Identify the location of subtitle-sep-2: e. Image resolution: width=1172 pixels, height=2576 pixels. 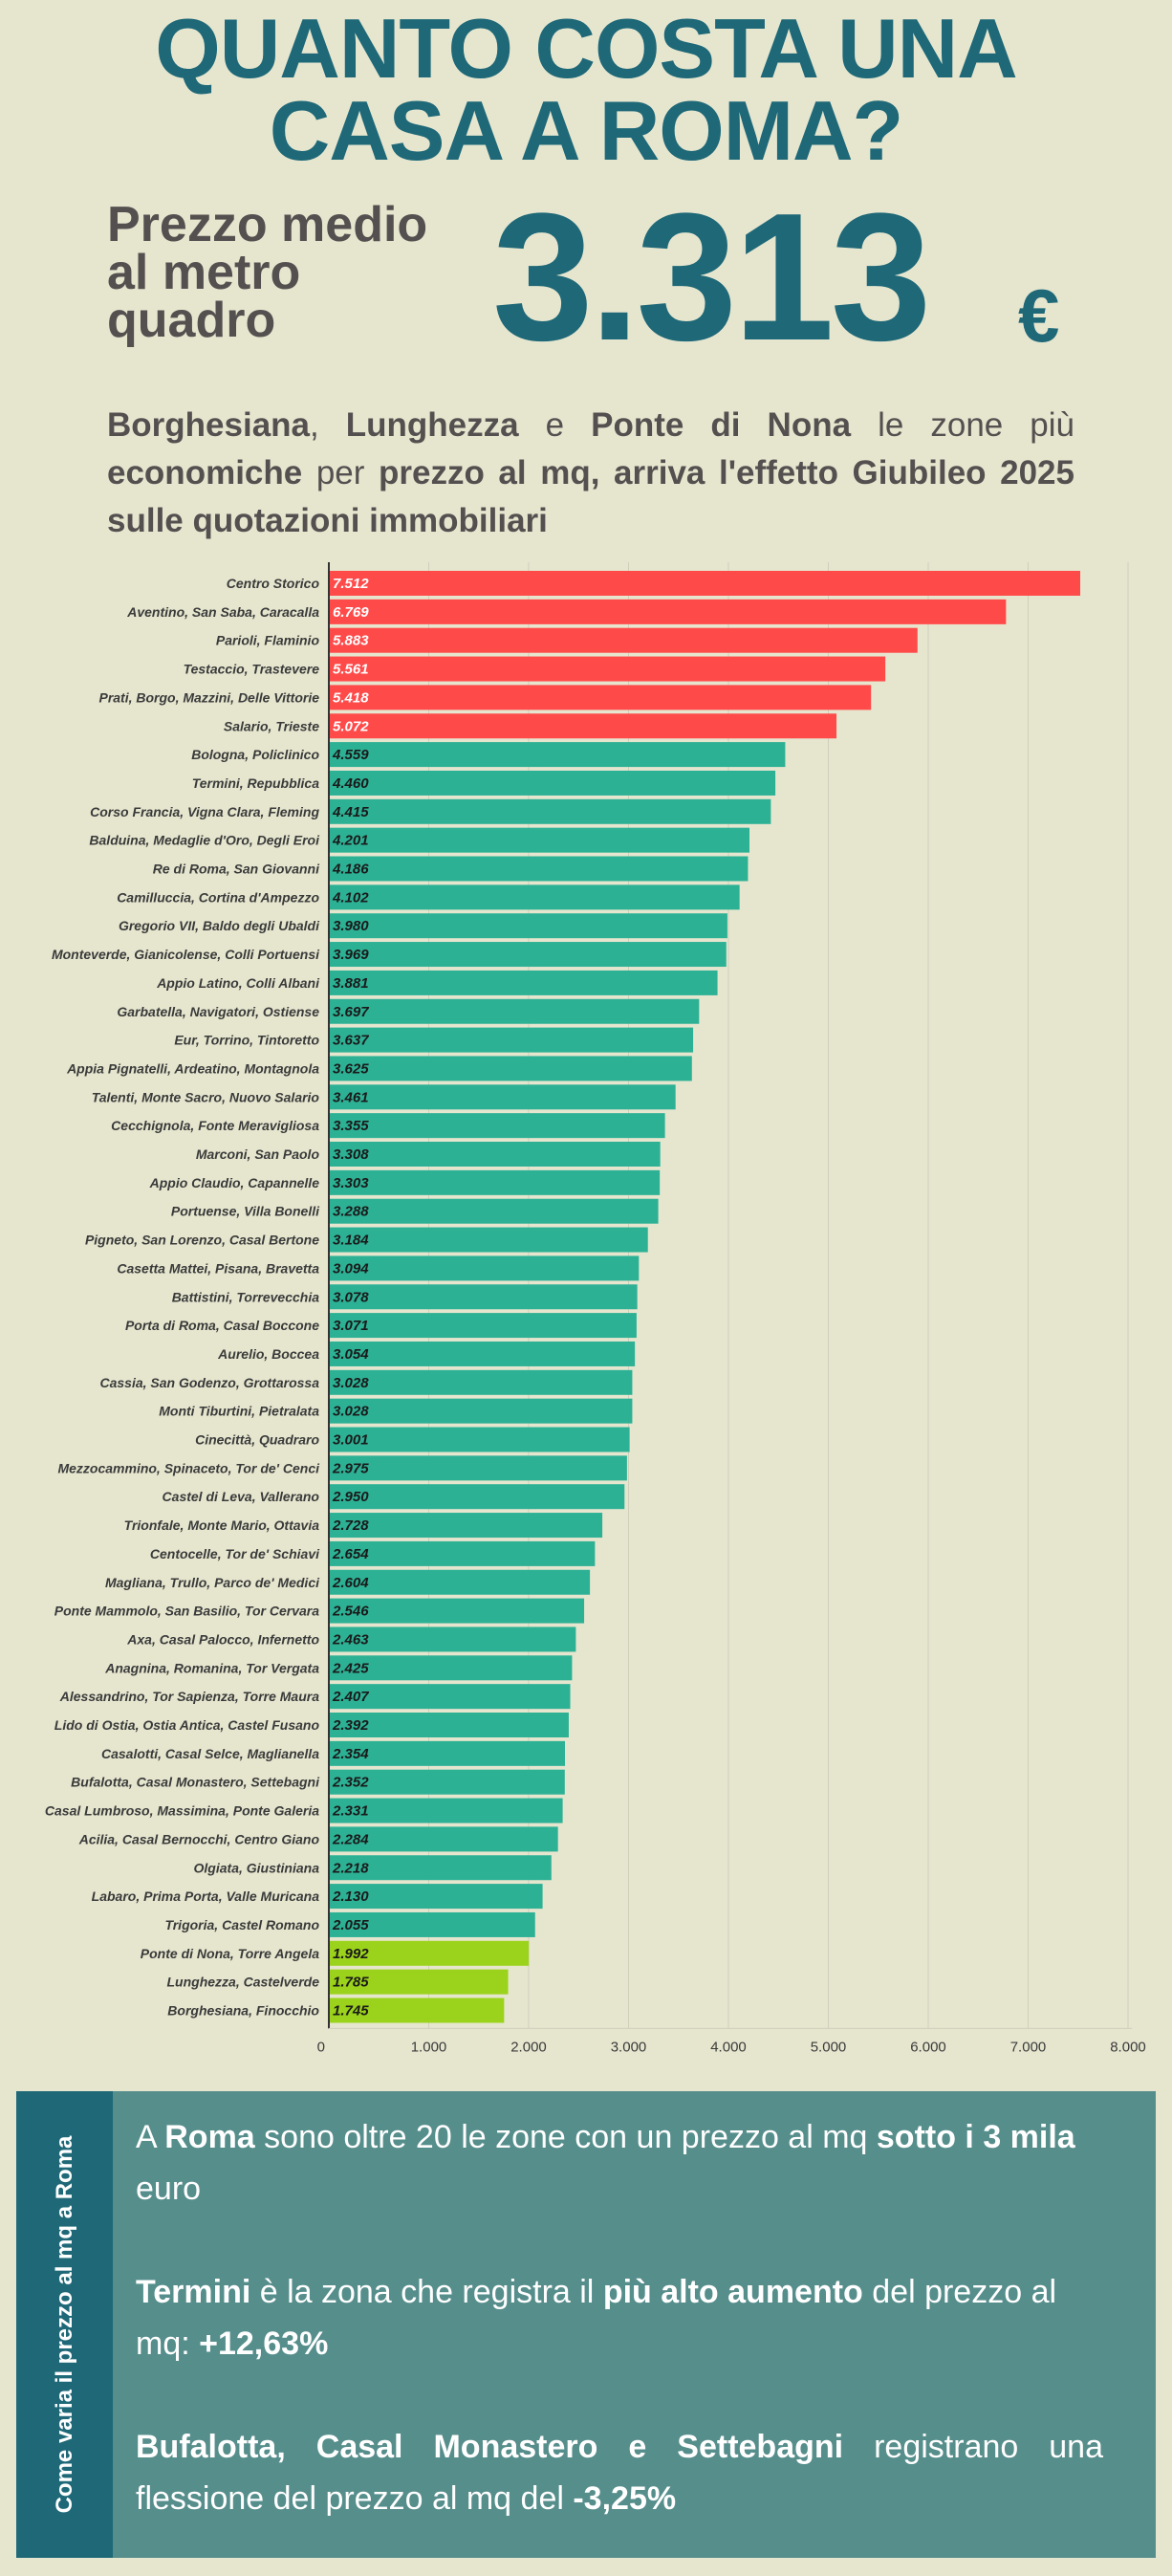
(555, 425).